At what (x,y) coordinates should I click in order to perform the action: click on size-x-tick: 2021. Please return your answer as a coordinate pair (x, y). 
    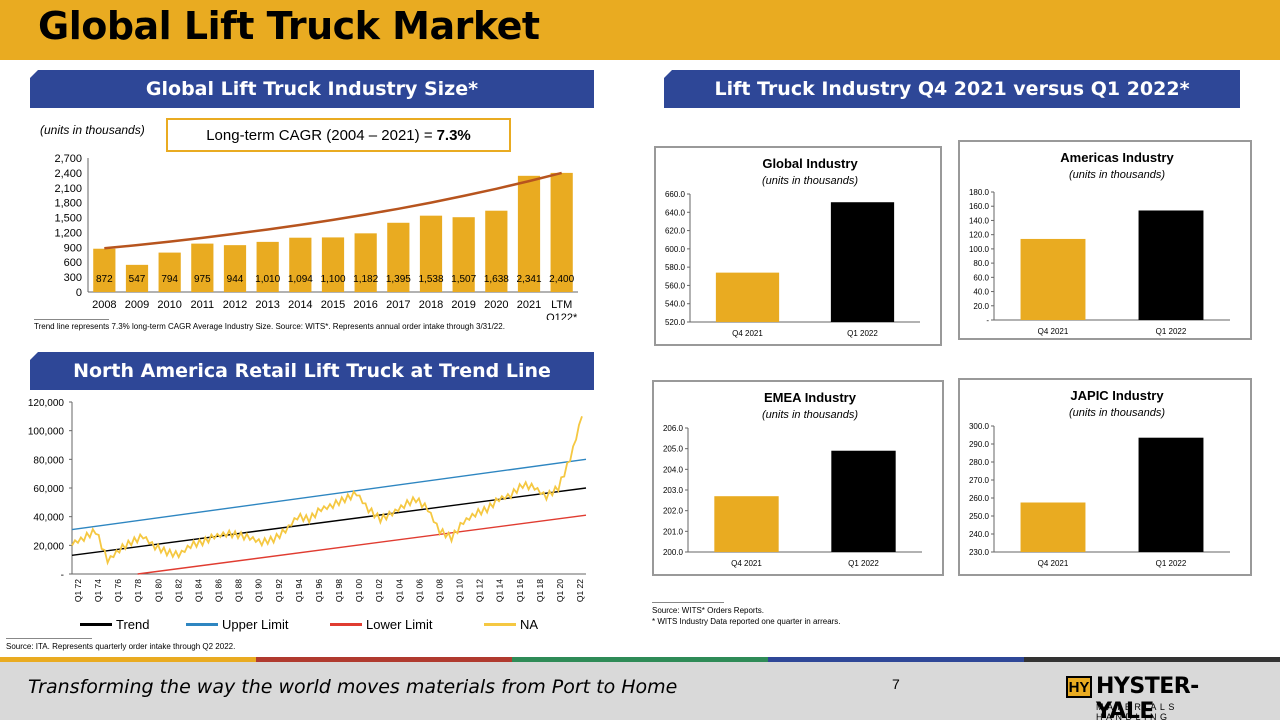
    Looking at the image, I should click on (529, 305).